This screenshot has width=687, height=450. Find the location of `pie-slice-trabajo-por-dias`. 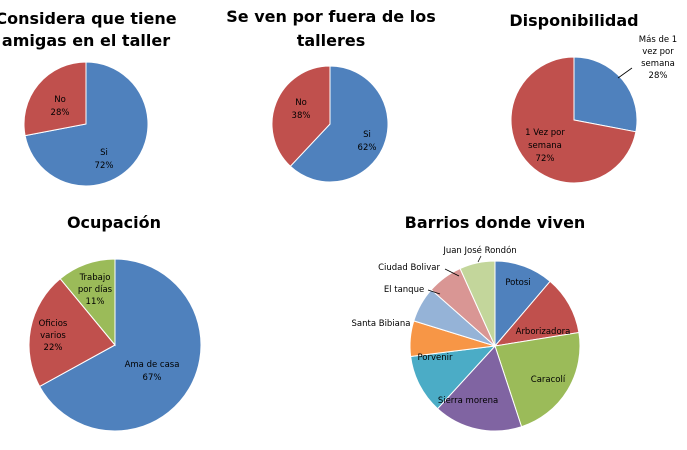

pie-slice-trabajo-por-dias is located at coordinates (87, 302).